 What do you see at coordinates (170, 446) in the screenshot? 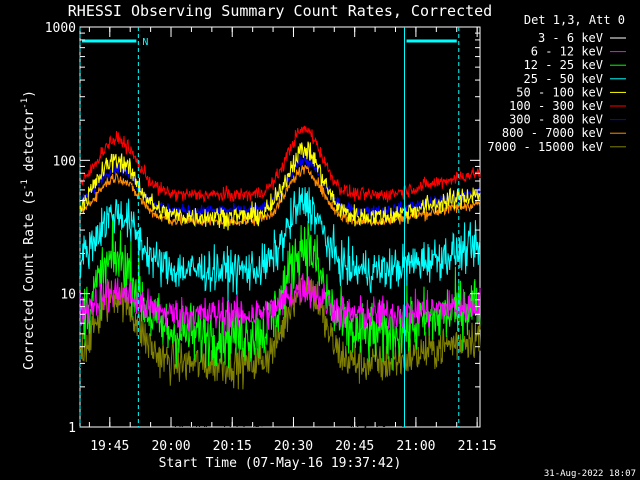
I see `x-tick-label: 20:00` at bounding box center [170, 446].